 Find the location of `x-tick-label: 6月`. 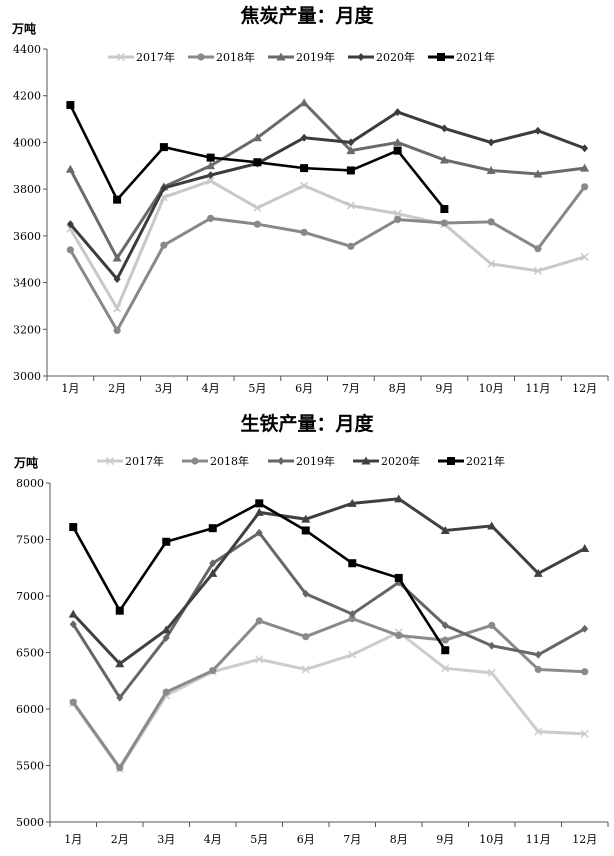

x-tick-label: 6月 is located at coordinates (306, 839).